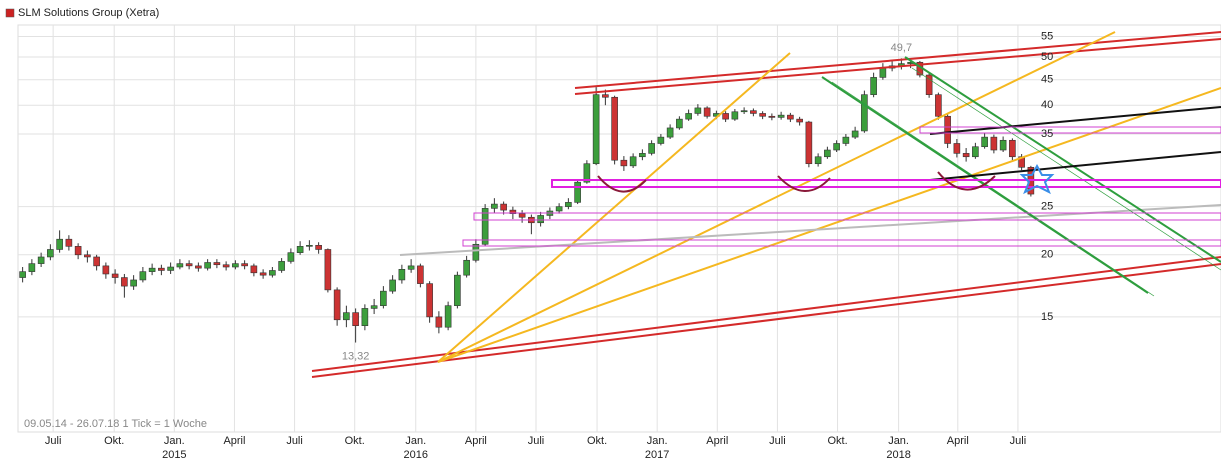  Describe the element at coordinates (1047, 255) in the screenshot. I see `y-tick-label: 20` at that location.